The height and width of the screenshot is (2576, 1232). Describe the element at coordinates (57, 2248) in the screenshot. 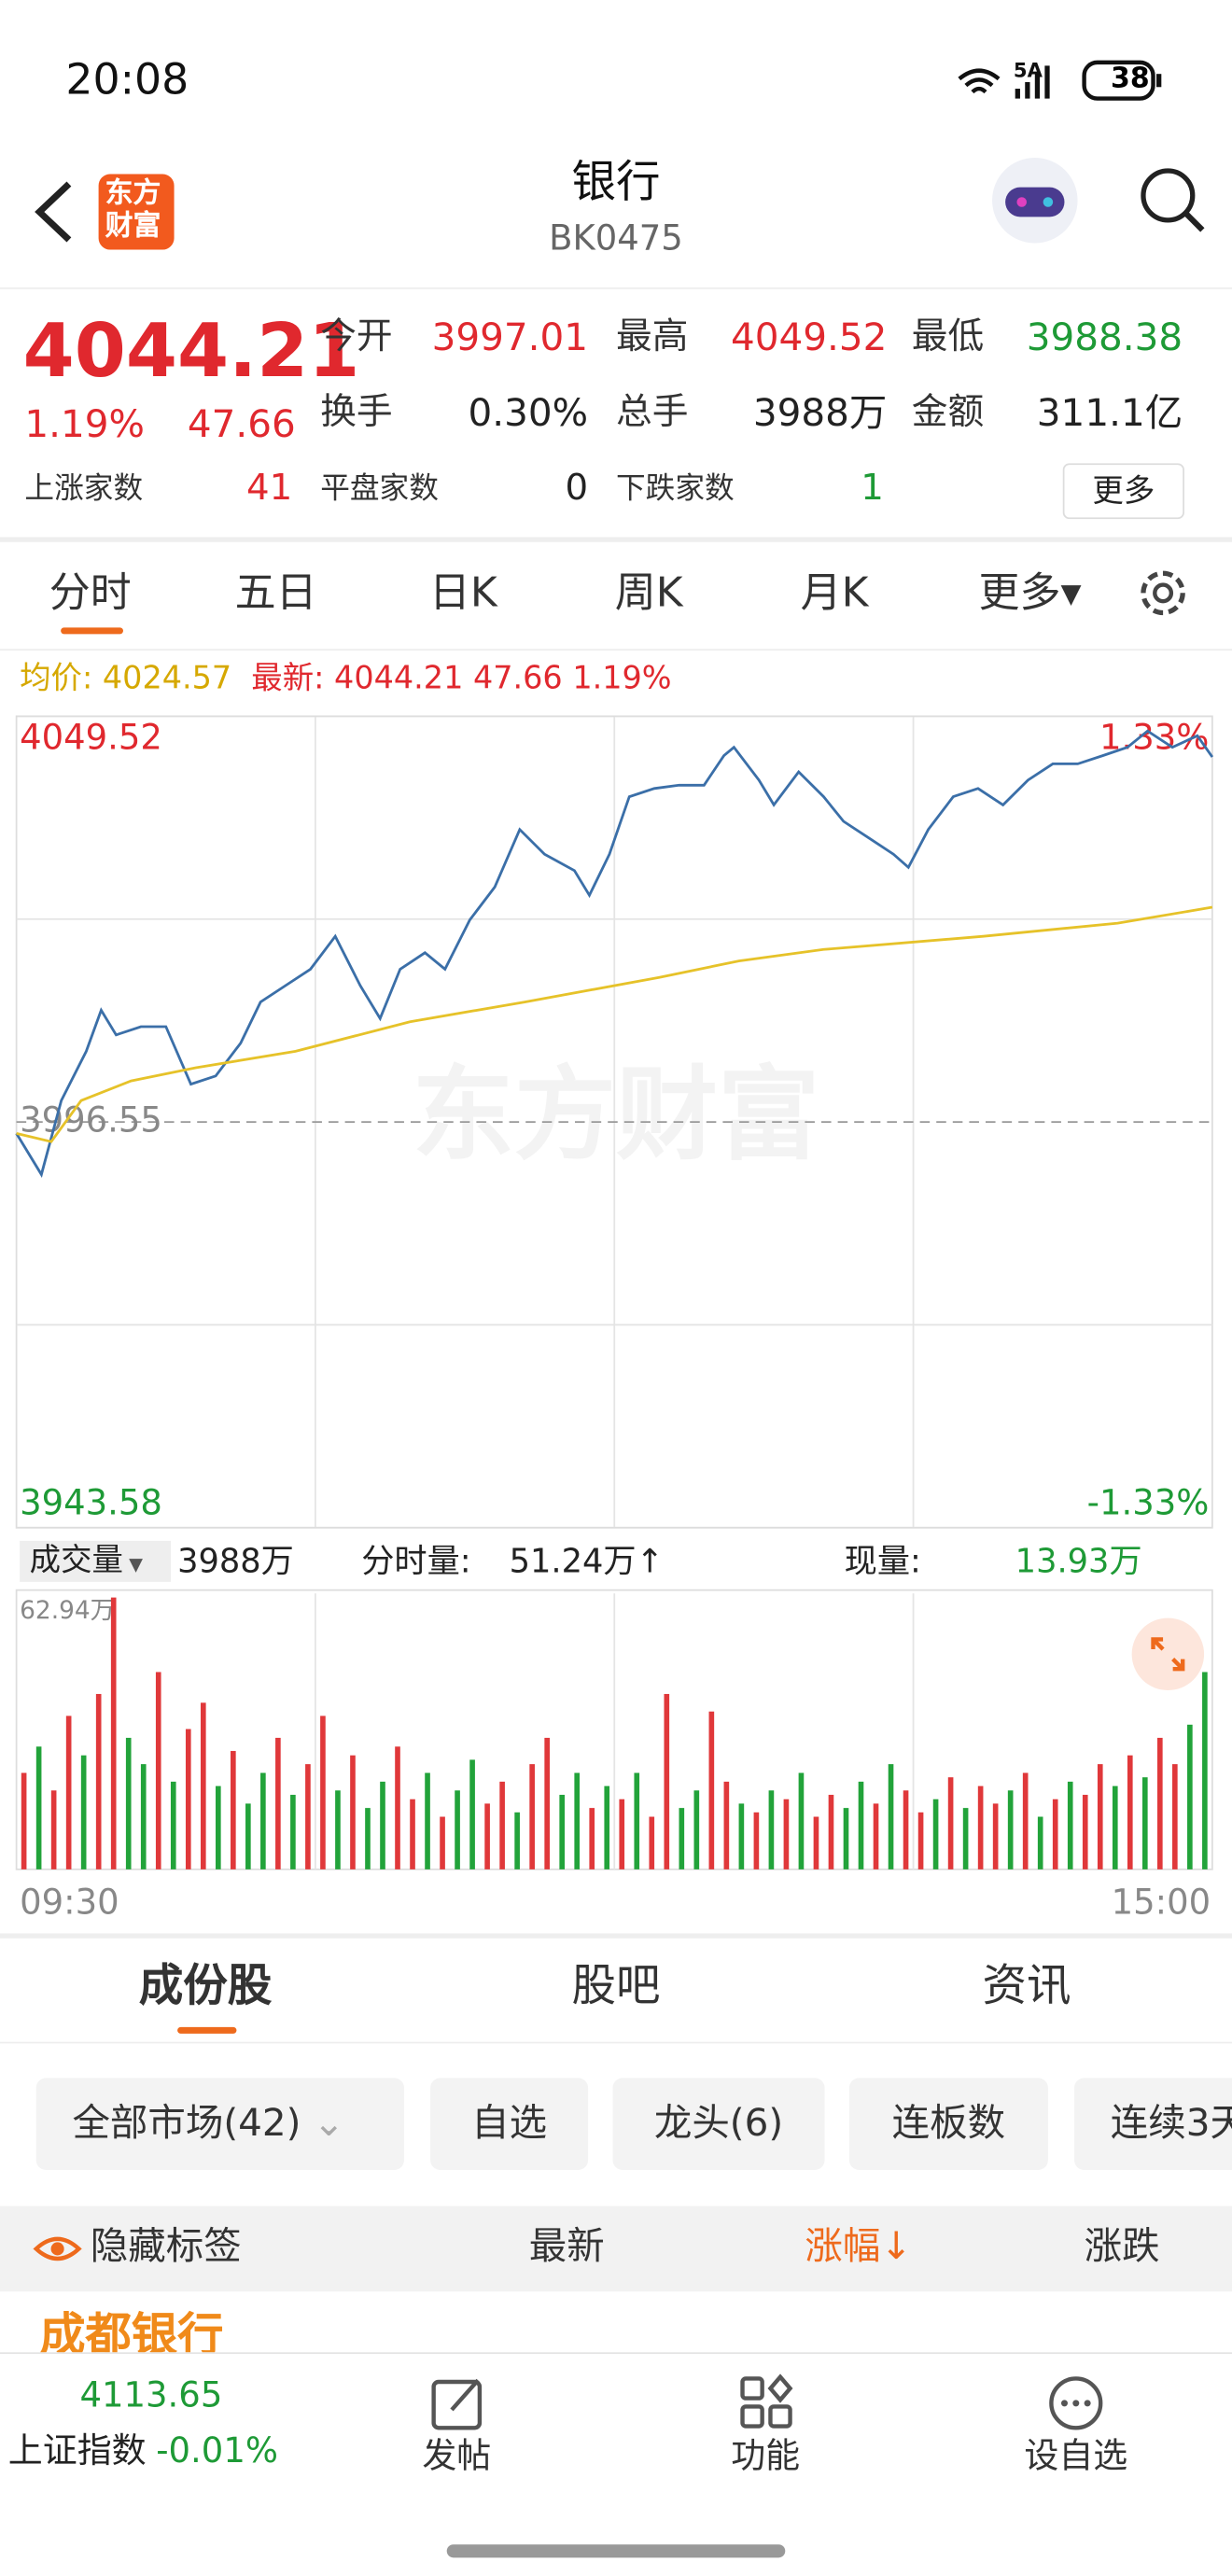

I see `eye-icon` at that location.